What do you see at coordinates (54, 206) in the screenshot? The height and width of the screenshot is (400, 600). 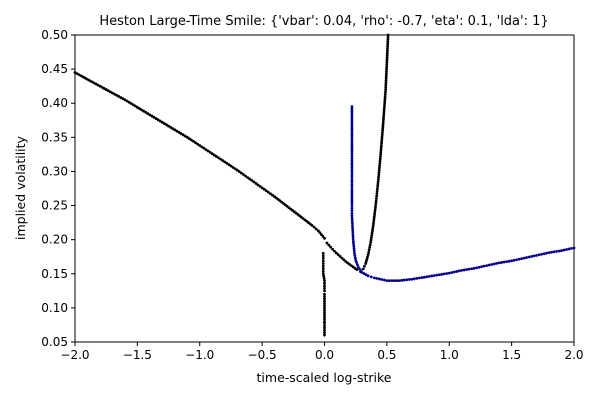 I see `y-tick-label: 0.25` at bounding box center [54, 206].